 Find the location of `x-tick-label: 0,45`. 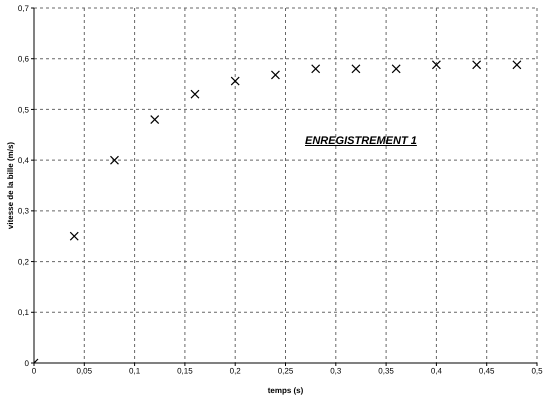

x-tick-label: 0,45 is located at coordinates (487, 371).